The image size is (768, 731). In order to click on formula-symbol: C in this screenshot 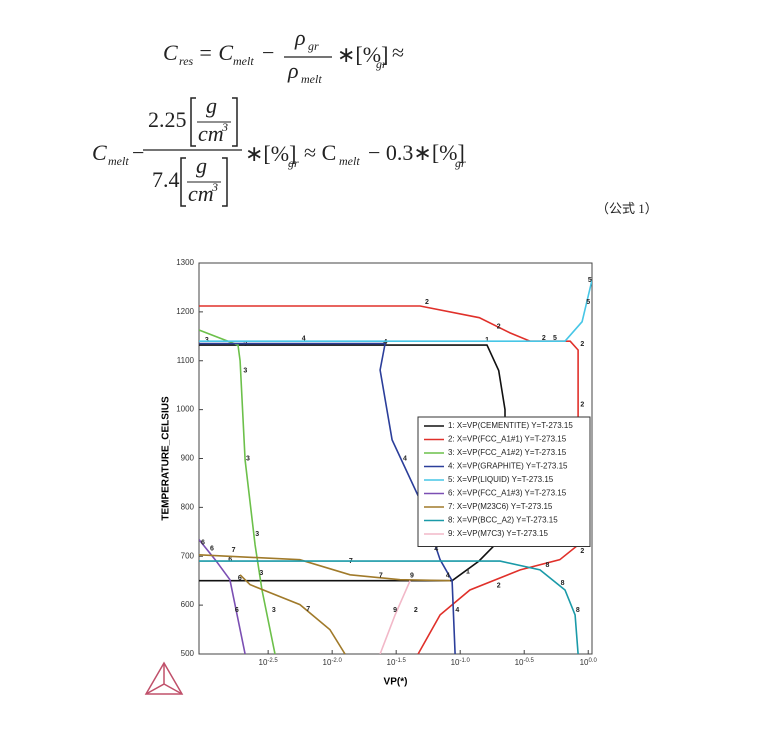, I will do `click(99, 152)`.